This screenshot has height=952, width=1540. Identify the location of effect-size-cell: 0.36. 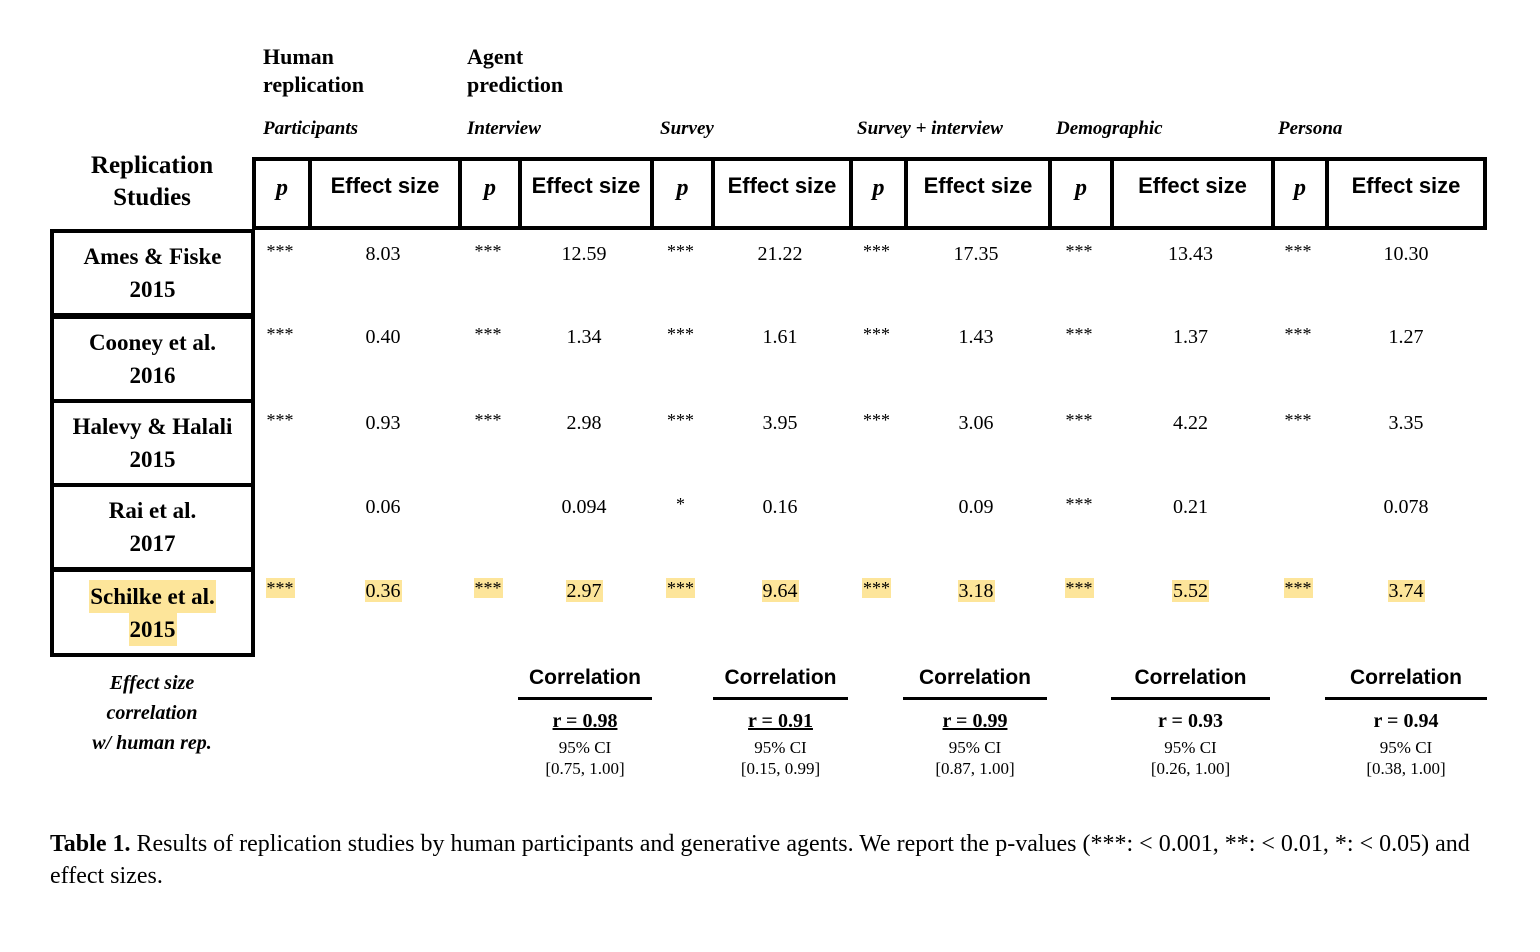
(383, 591).